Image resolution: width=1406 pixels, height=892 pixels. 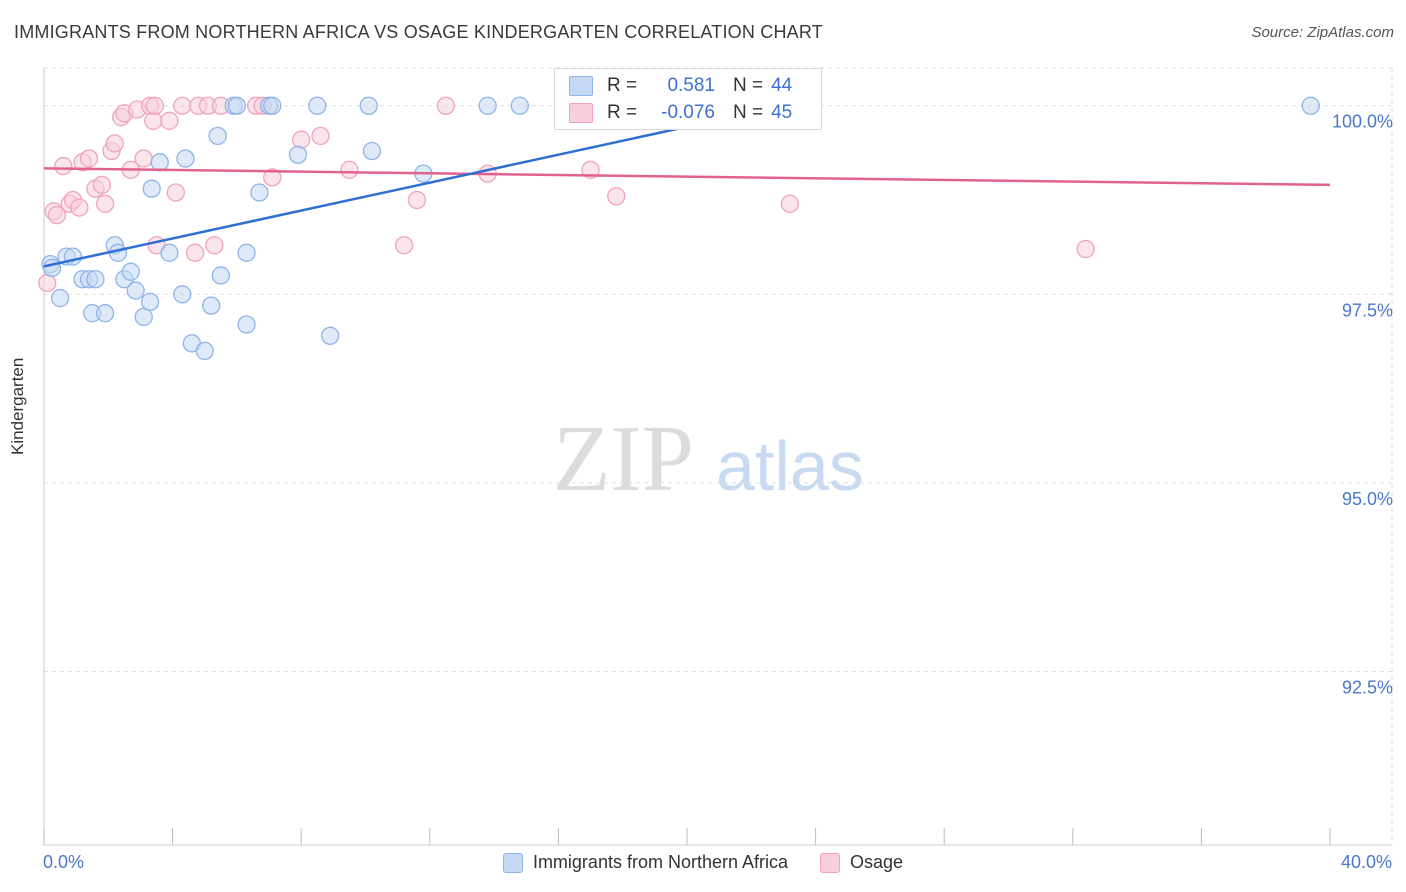 I want to click on x-tick-max: 40.0%, so click(x=1366, y=862).